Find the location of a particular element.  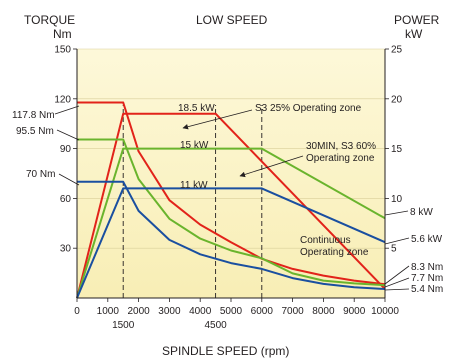

left-tick-label-60: 60 is located at coordinates (66, 199).